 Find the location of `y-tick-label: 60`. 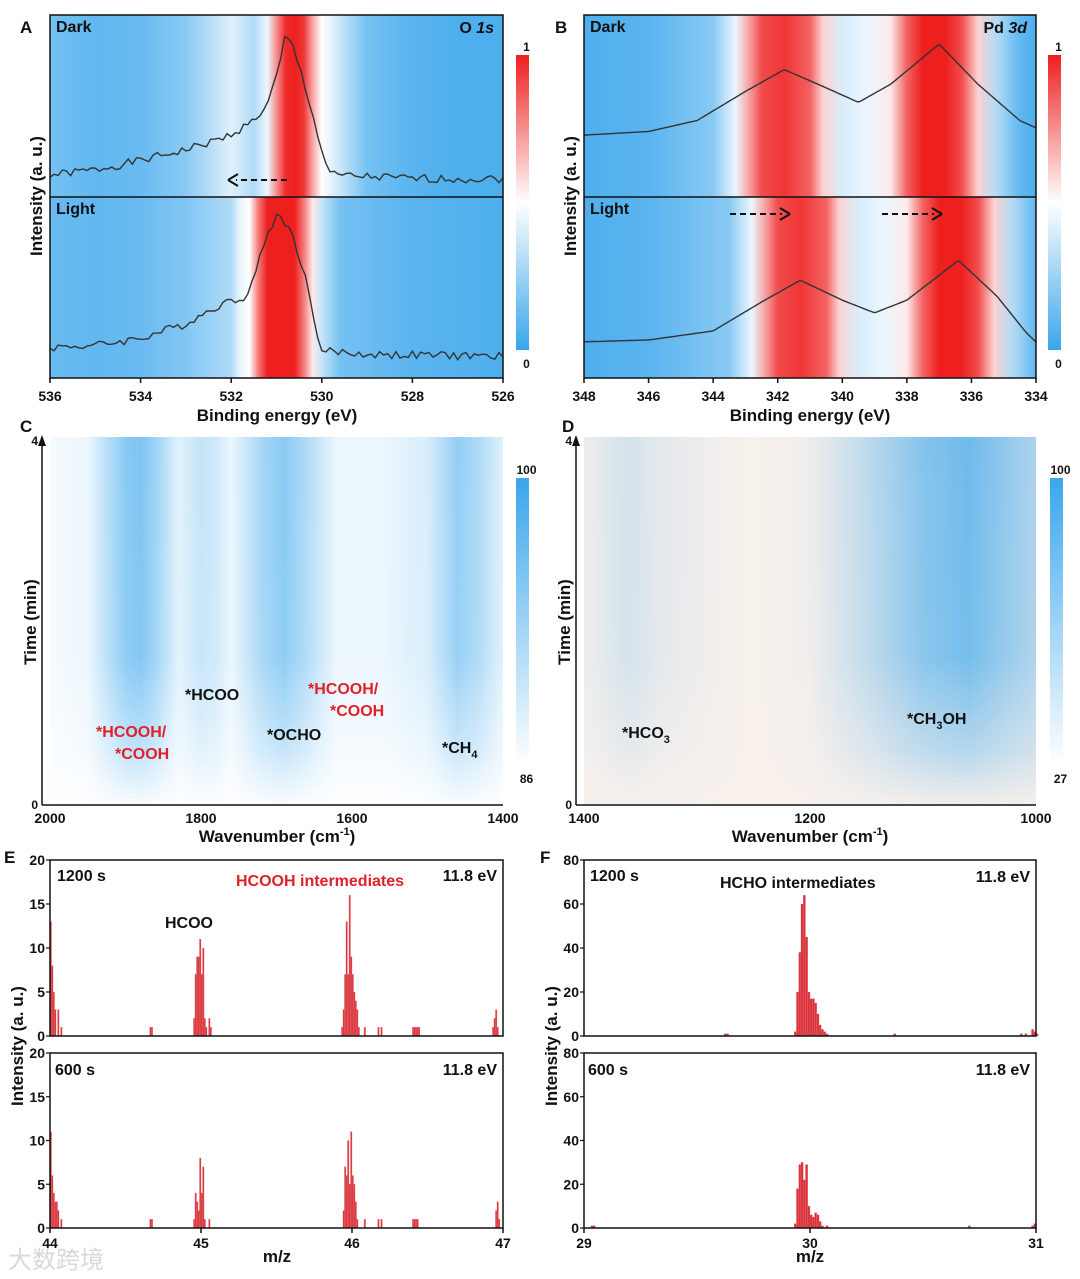

y-tick-label: 60 is located at coordinates (571, 904).